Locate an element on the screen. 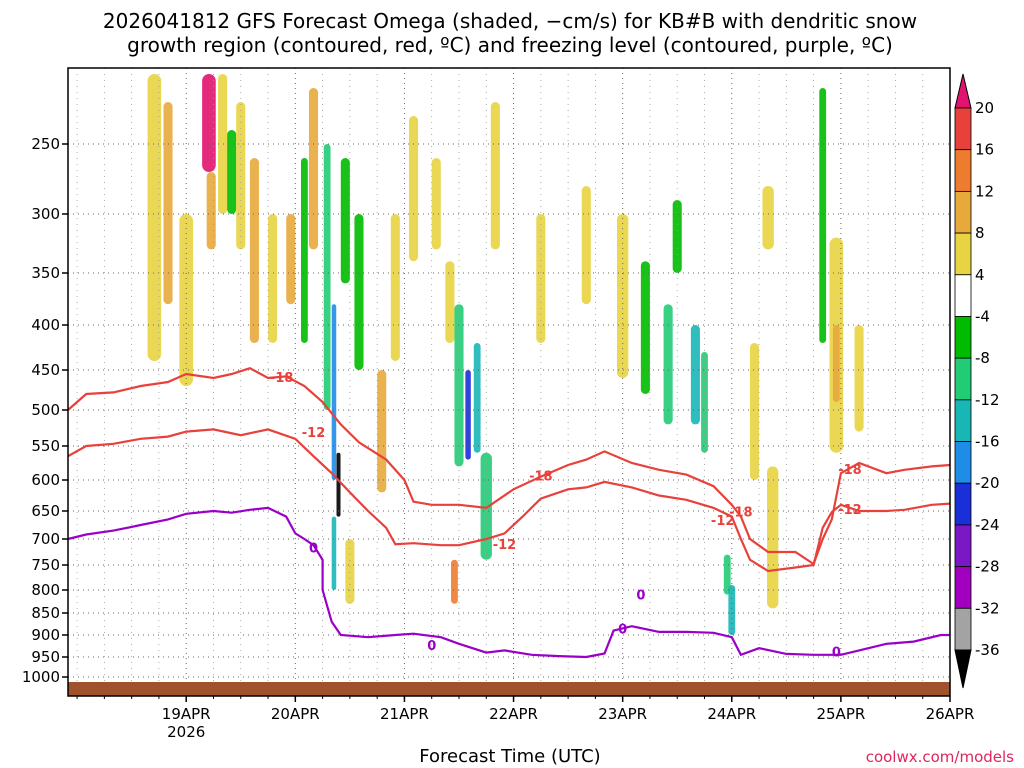 The height and width of the screenshot is (768, 1024). y-tick-label-300: 300 is located at coordinates (45, 214).